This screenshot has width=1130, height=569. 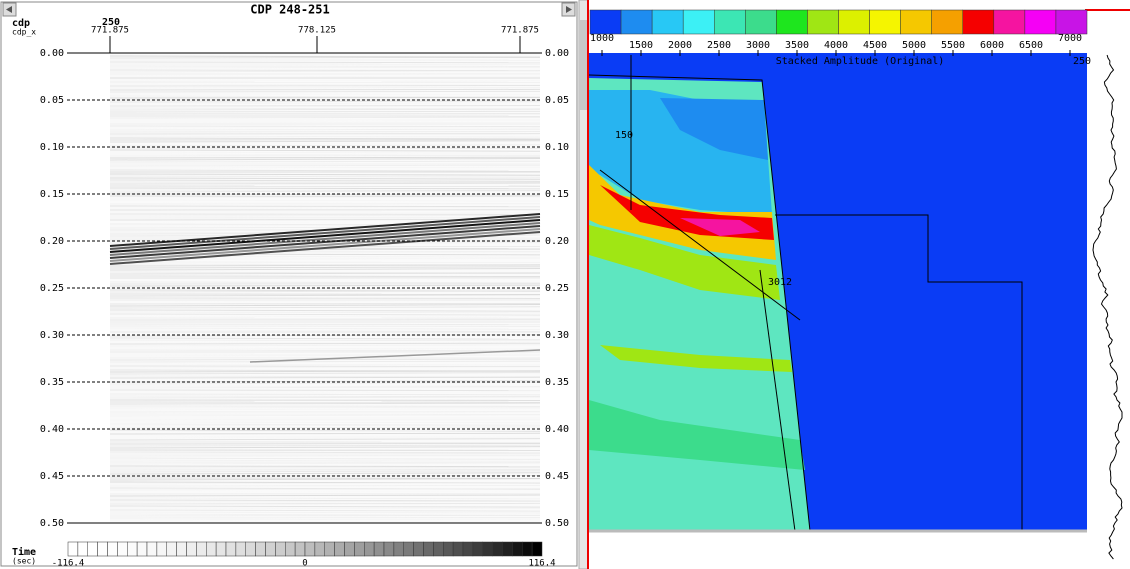 What do you see at coordinates (914, 45) in the screenshot?
I see `velocity-label: 5000` at bounding box center [914, 45].